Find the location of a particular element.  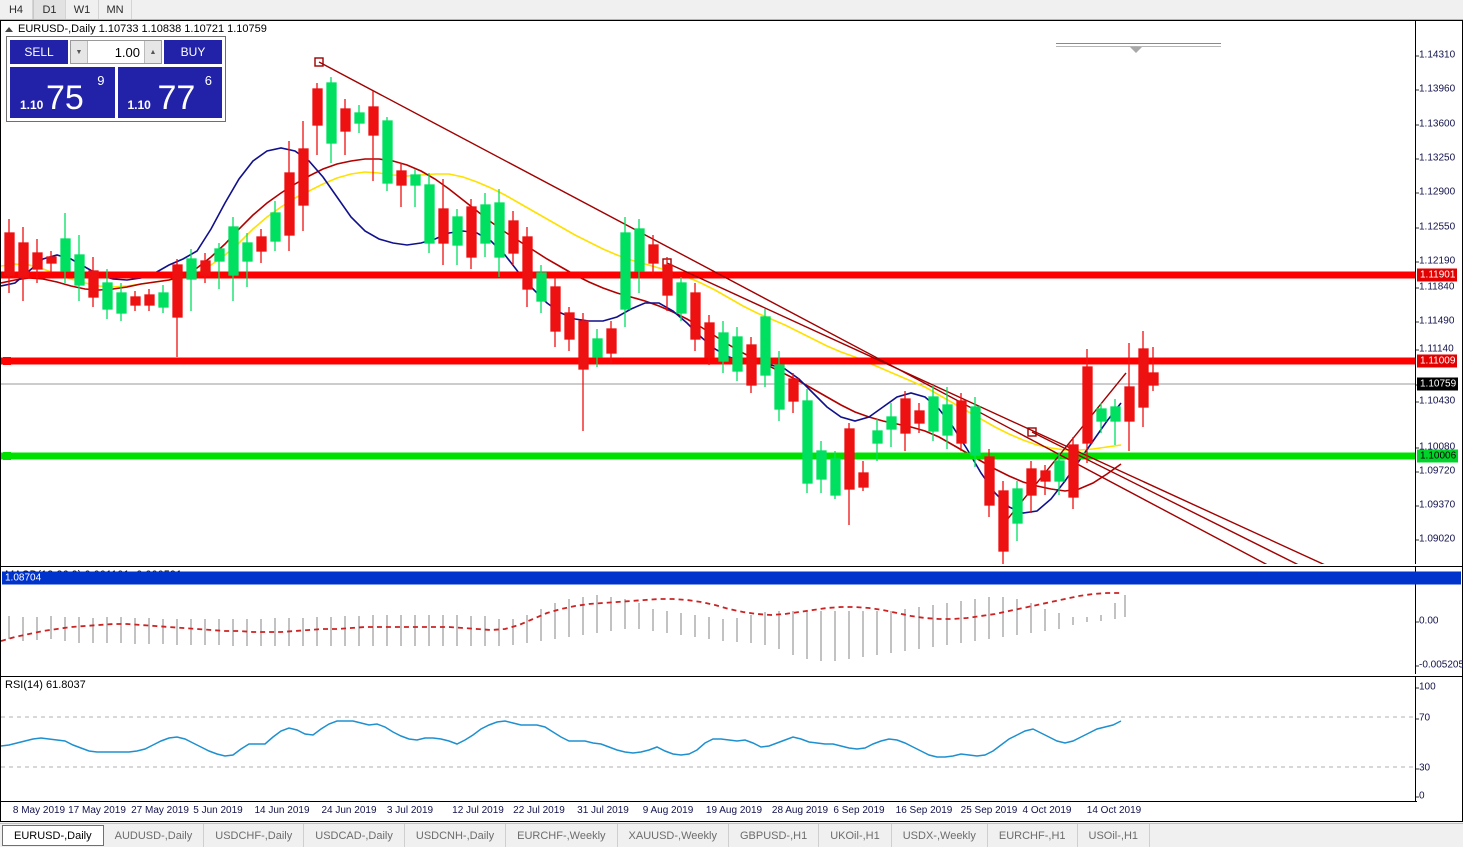

timeframe-h4: H4 is located at coordinates (16, 9).